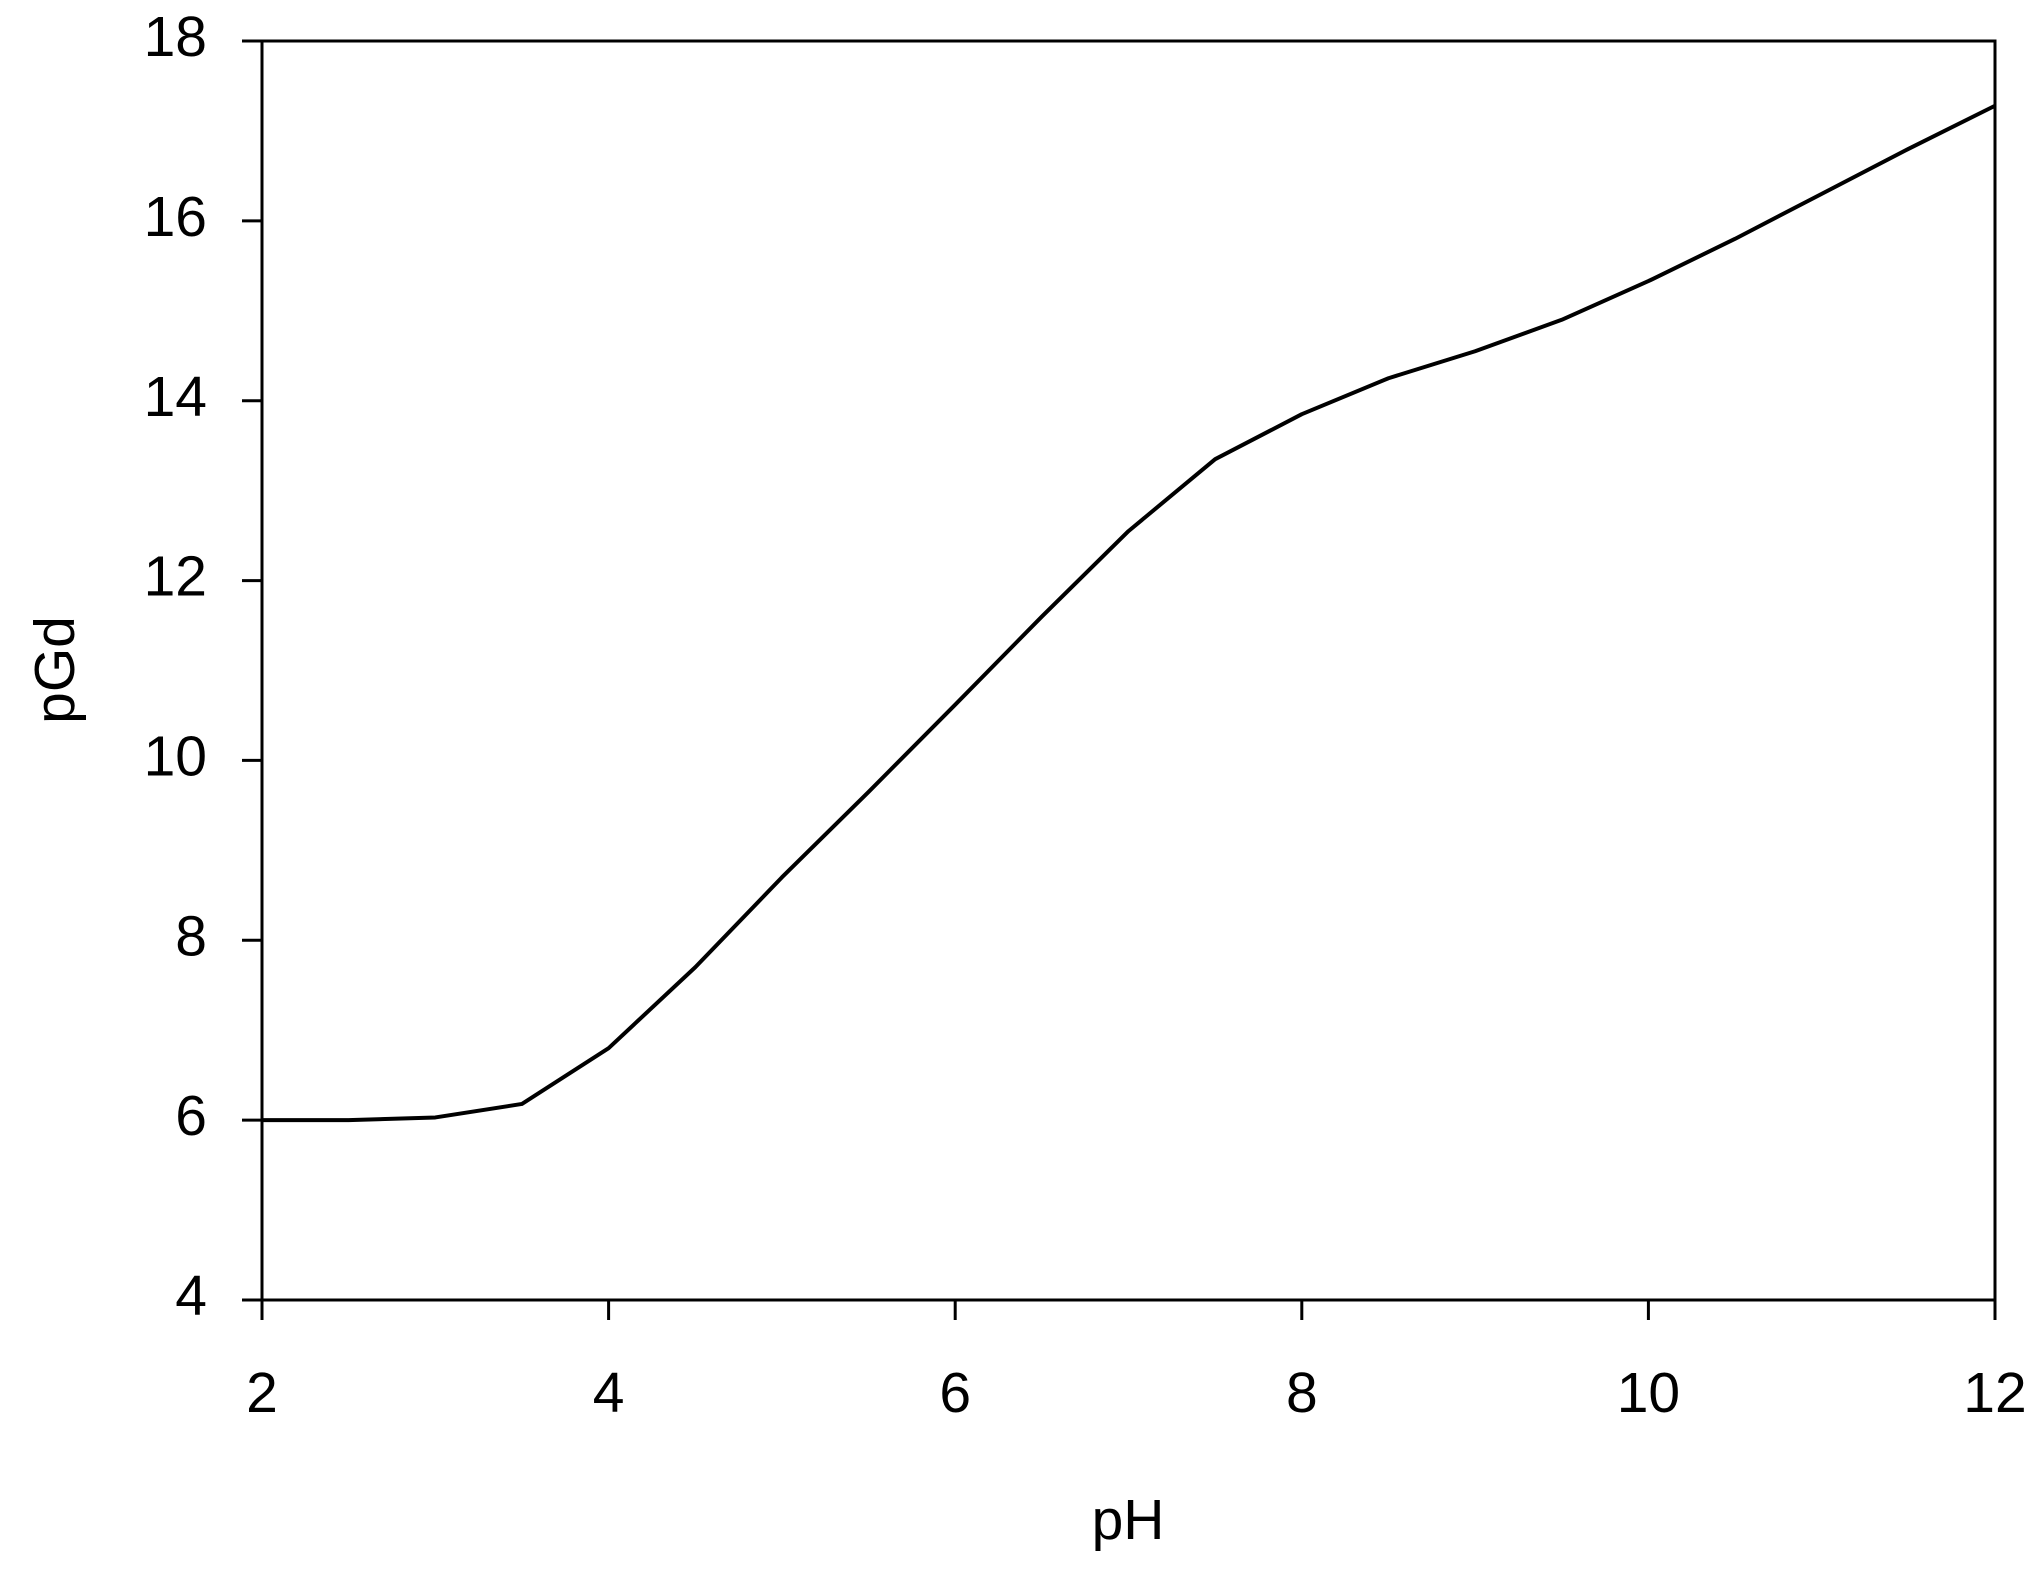  I want to click on y-tick-label: 8, so click(191, 936).